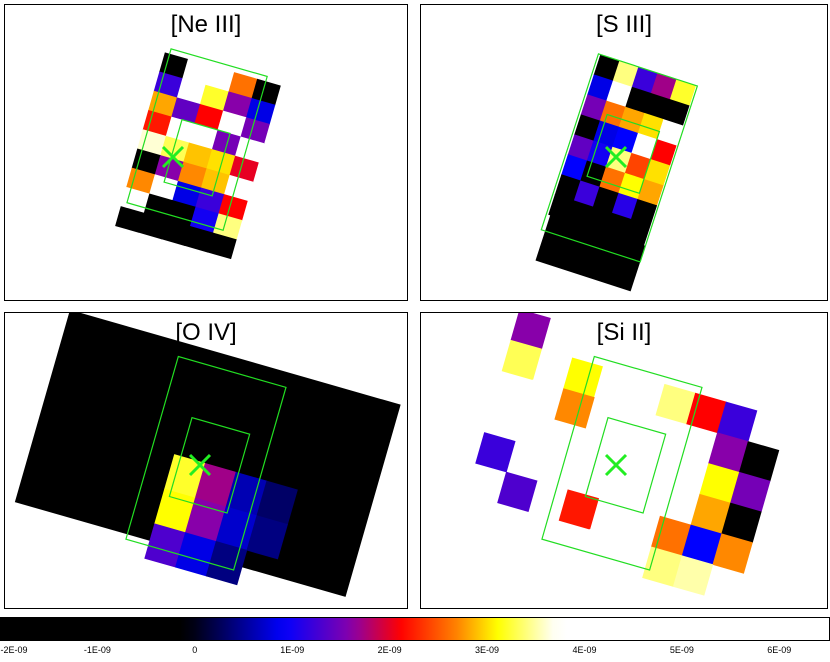  I want to click on colorbar-tick-label: 2E-09, so click(389, 650).